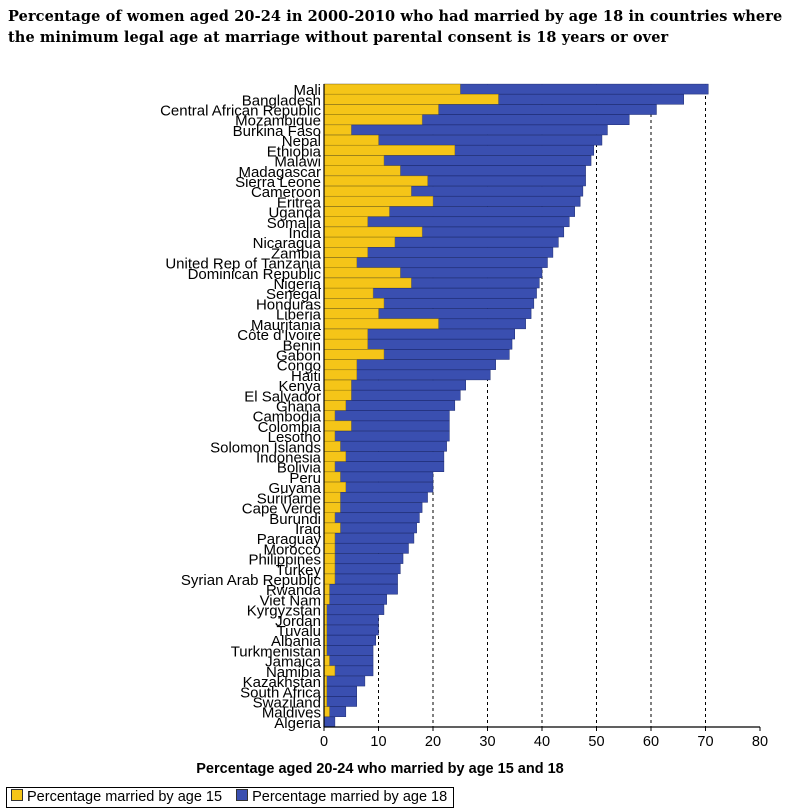  Describe the element at coordinates (299, 202) in the screenshot. I see `country-label: Eritrea` at that location.